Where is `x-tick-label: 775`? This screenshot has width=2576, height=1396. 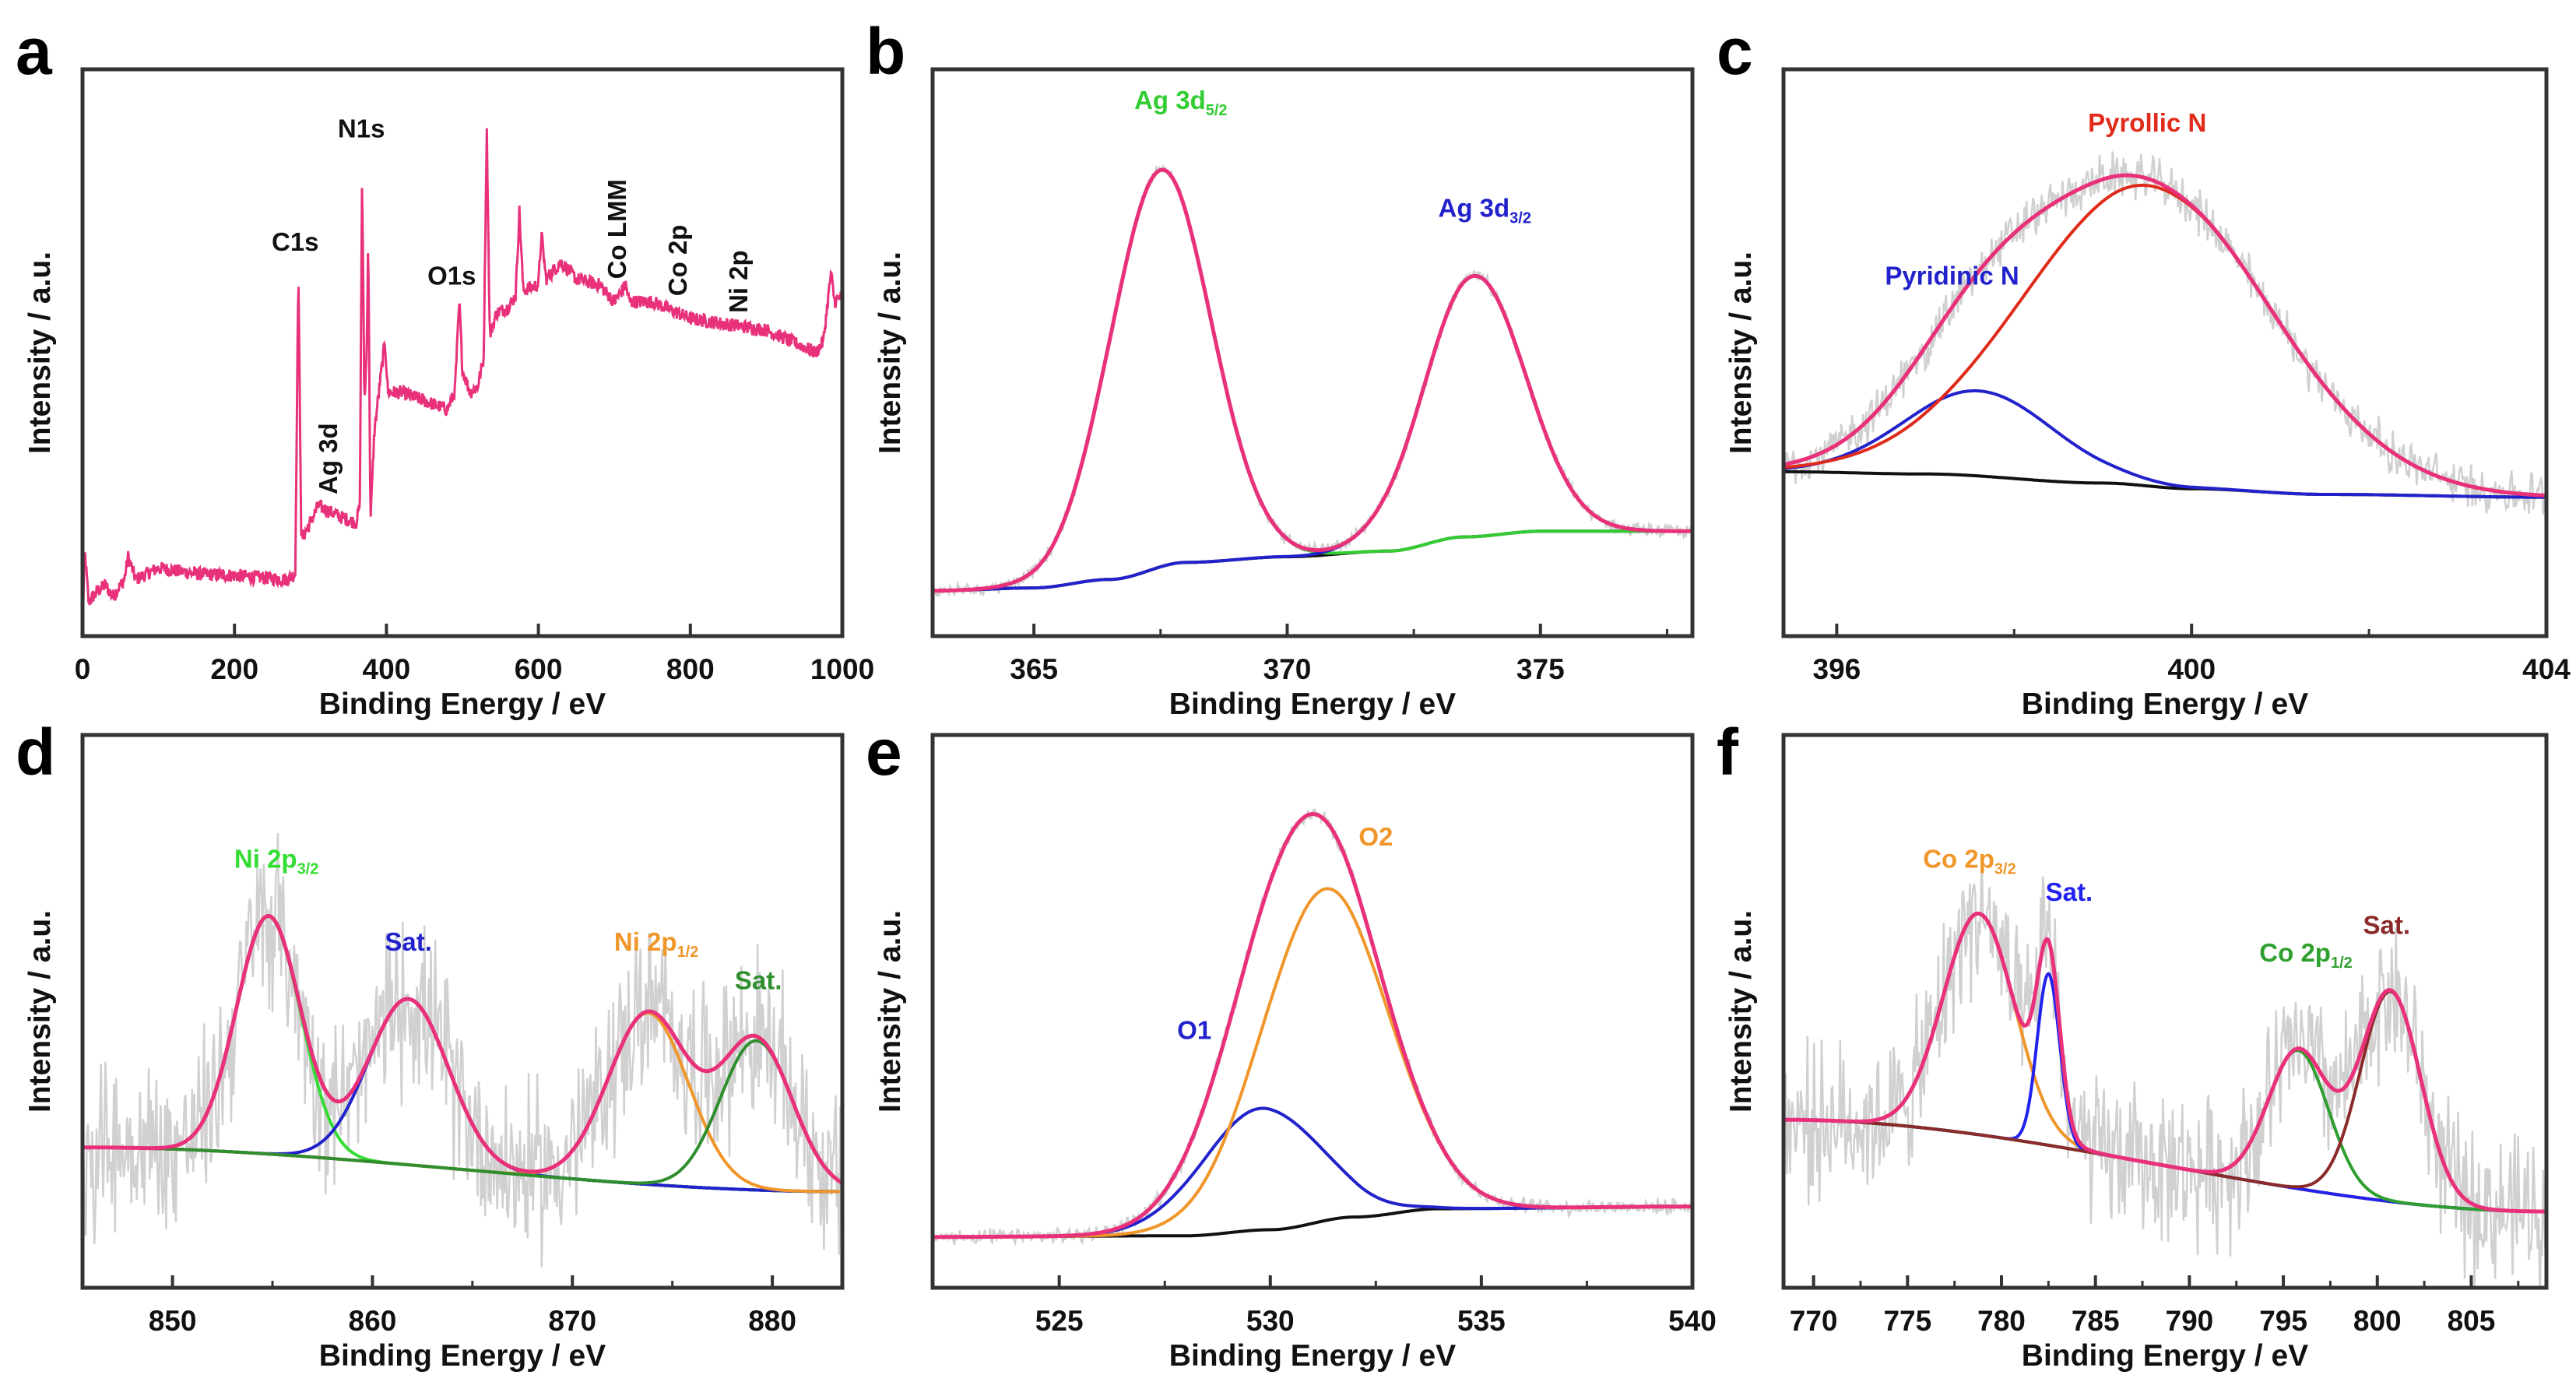 x-tick-label: 775 is located at coordinates (1907, 1321).